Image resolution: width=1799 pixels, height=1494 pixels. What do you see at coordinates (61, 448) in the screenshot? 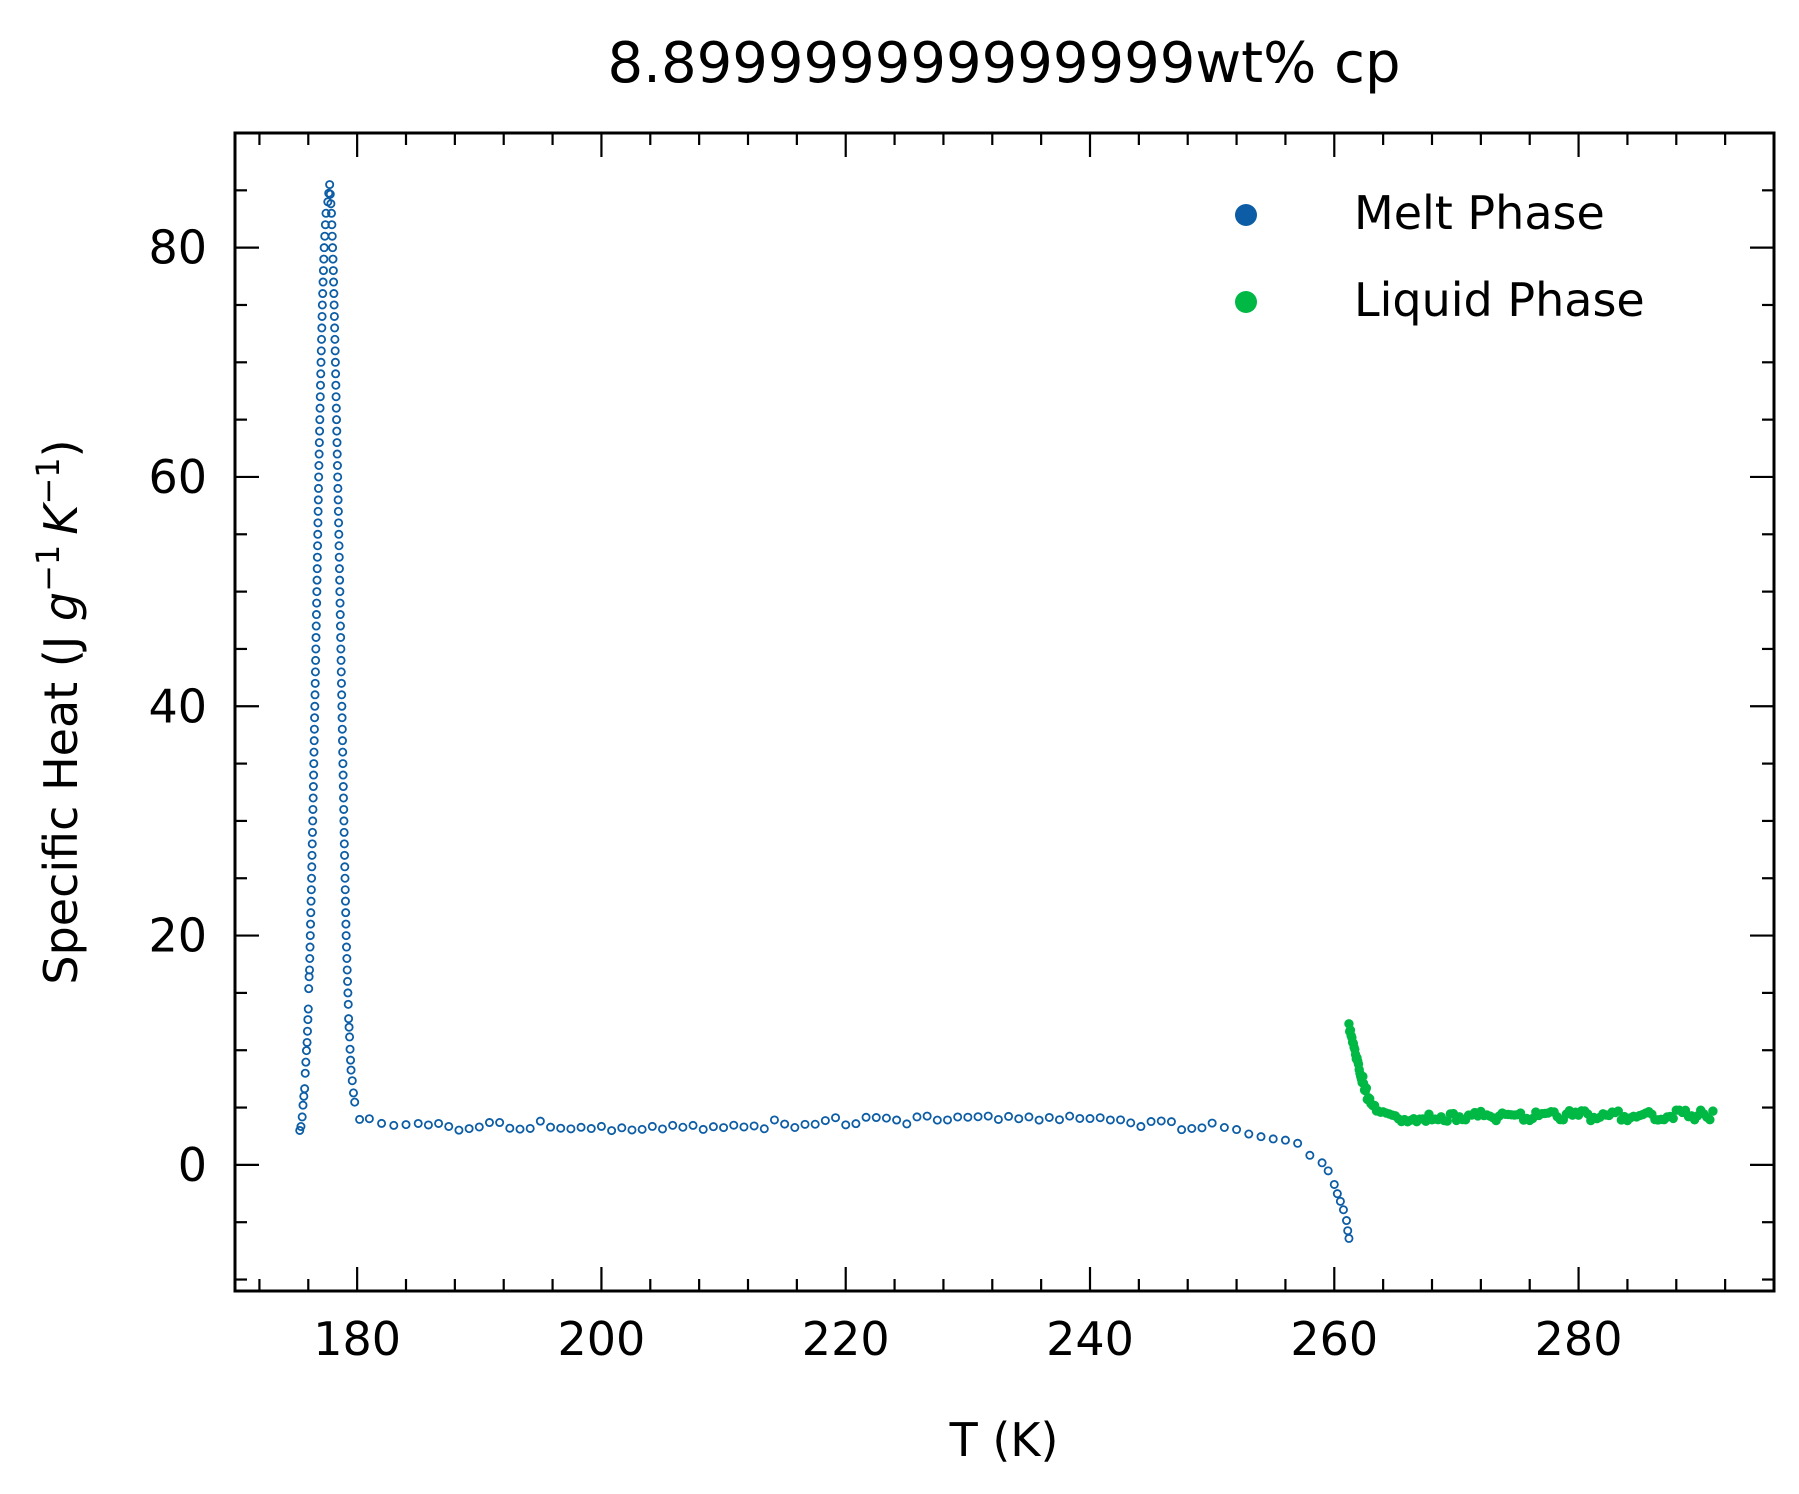
I see `y-axis-label-close: )` at bounding box center [61, 448].